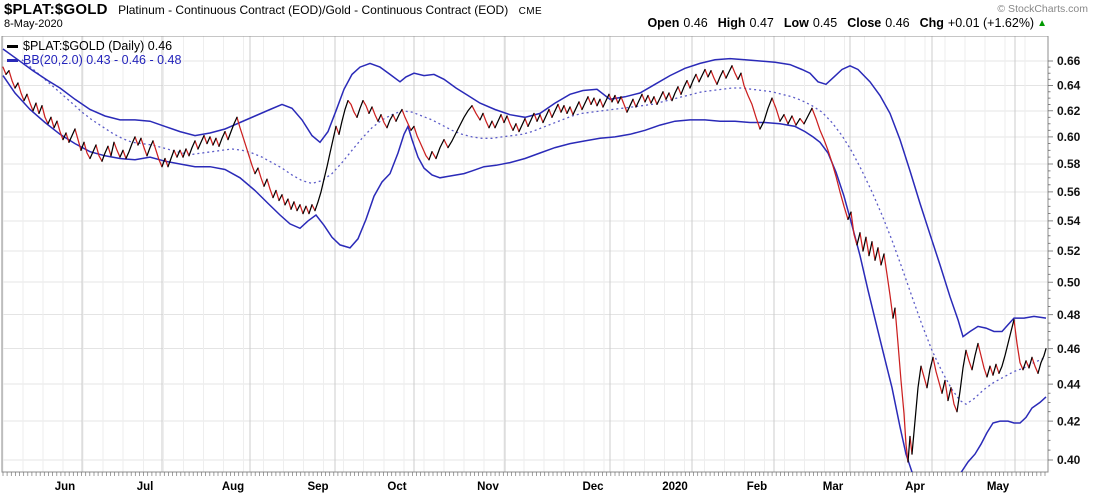  I want to click on x-axis: Jun Jul Aug Sep Oct Nov Dec 2020 Feb Mar Apr May, so click(524, 482).